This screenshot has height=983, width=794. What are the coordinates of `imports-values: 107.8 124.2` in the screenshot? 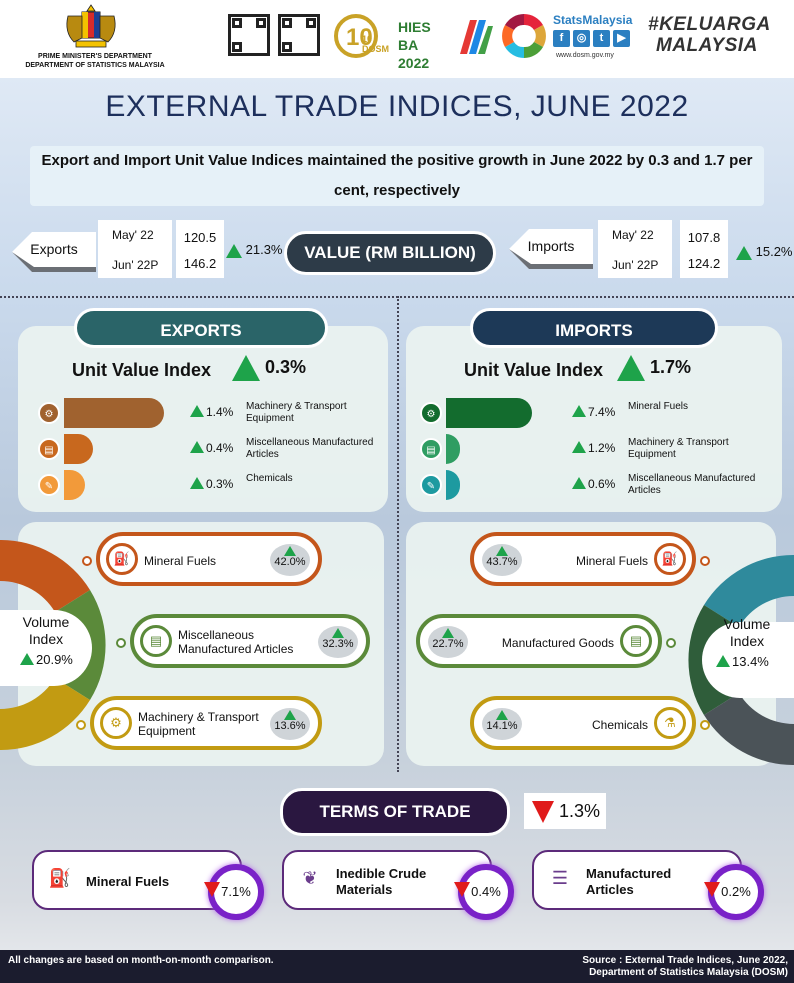 It's located at (704, 249).